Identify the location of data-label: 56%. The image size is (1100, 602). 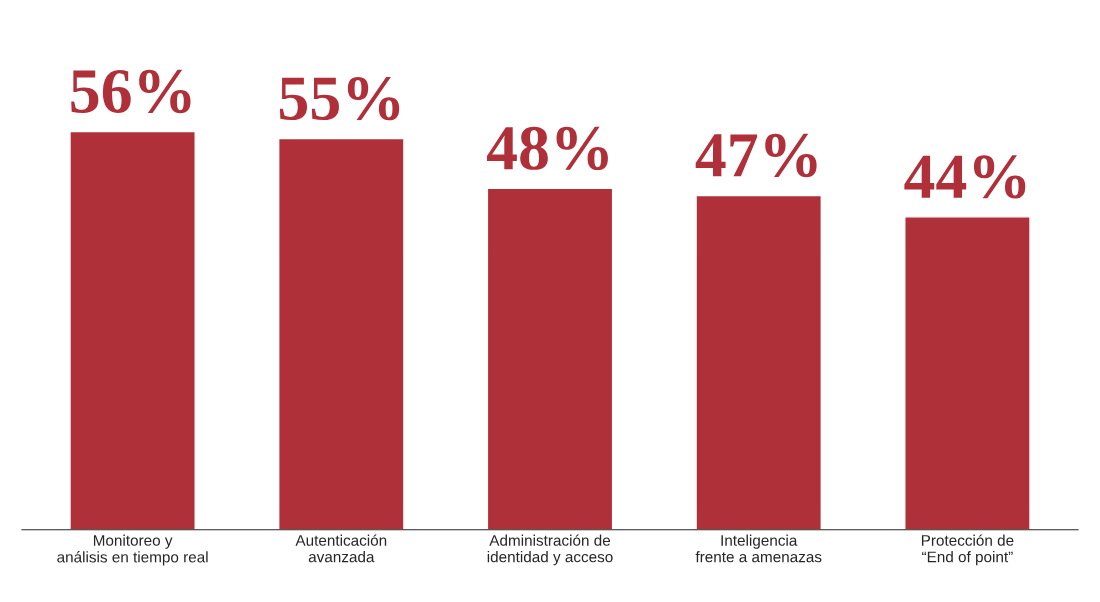
(131, 91).